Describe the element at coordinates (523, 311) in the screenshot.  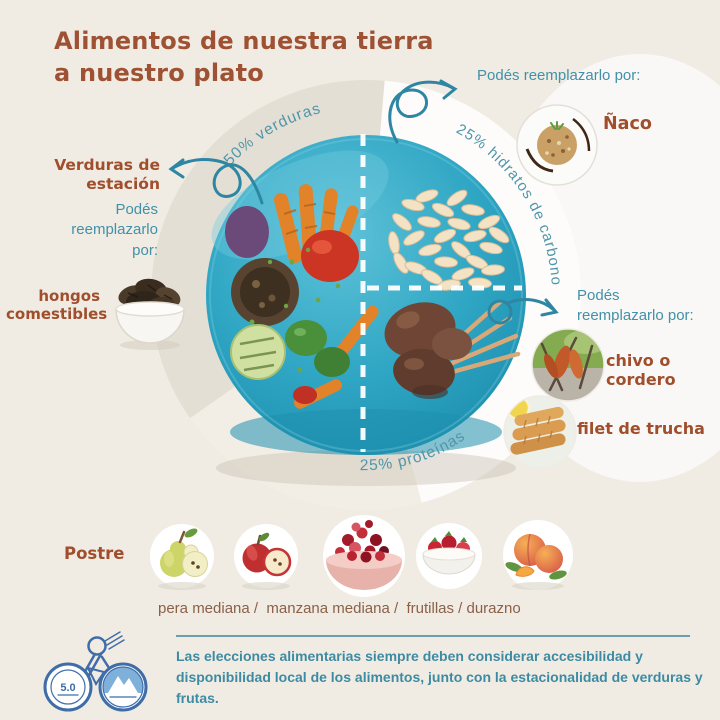
I see `curly-arrow-mid-right-icon` at that location.